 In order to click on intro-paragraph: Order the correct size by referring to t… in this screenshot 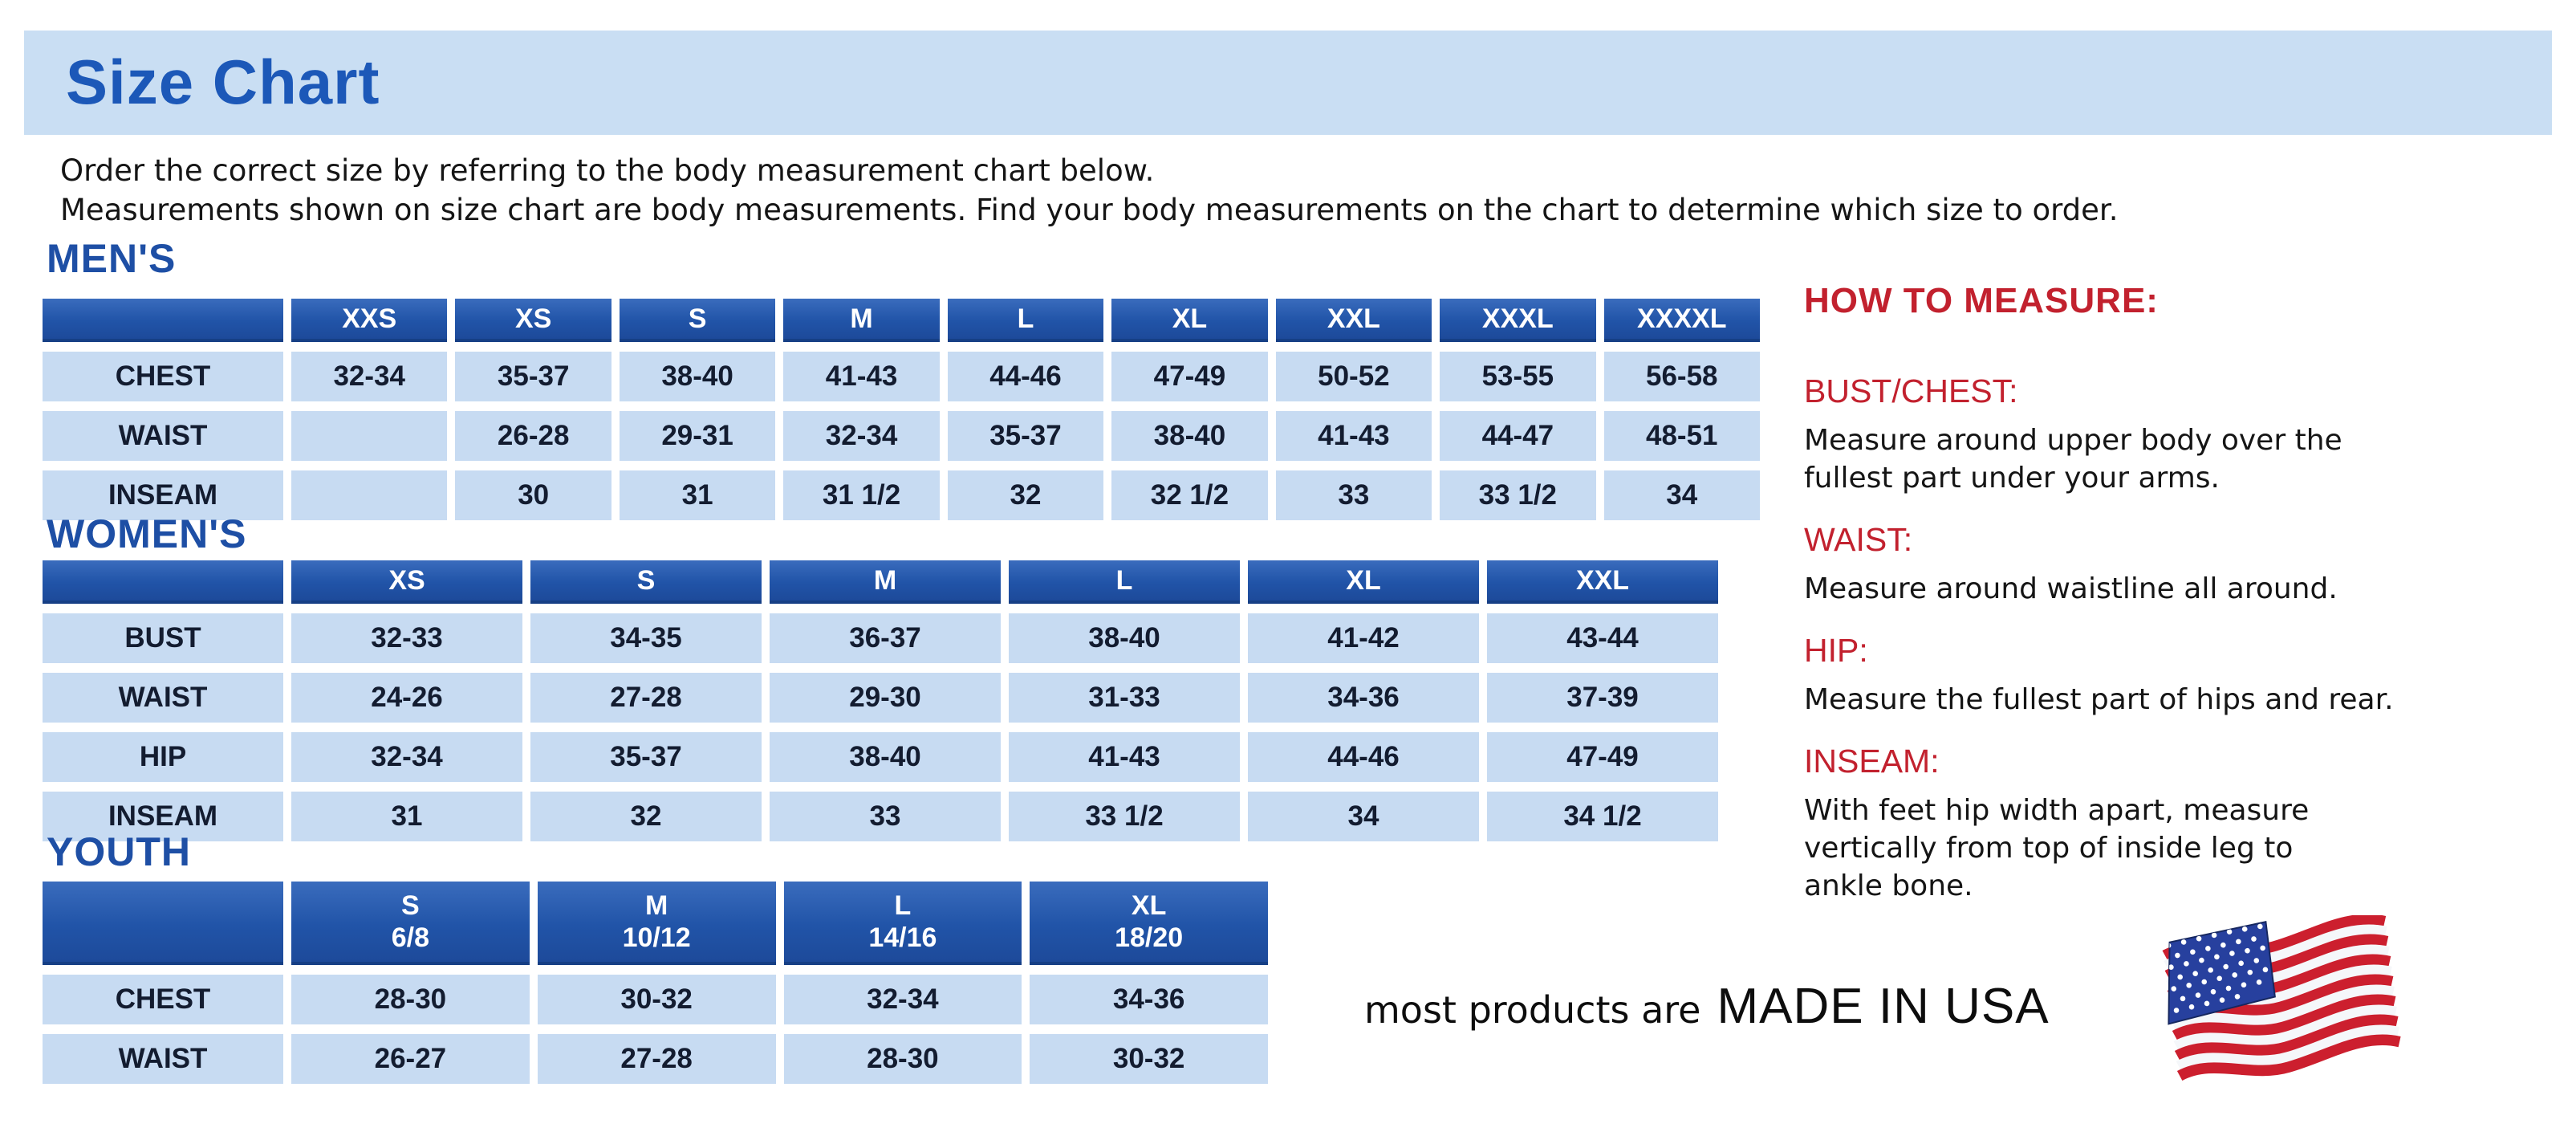, I will do `click(1089, 190)`.